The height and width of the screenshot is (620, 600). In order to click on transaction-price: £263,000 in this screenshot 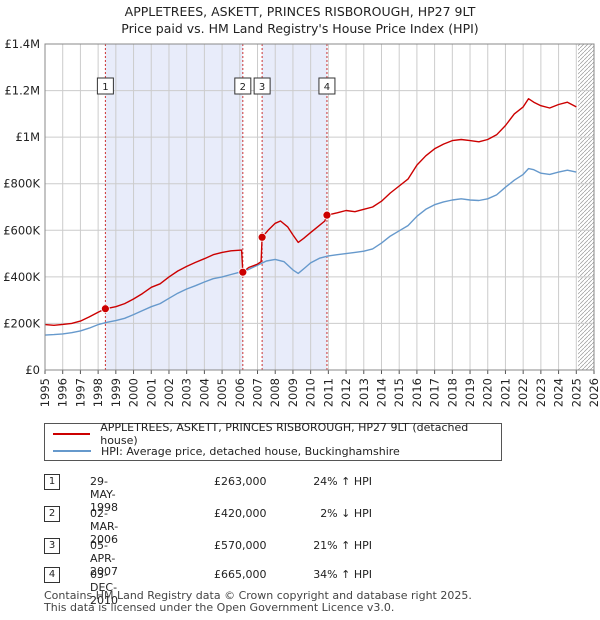, I will do `click(240, 481)`.